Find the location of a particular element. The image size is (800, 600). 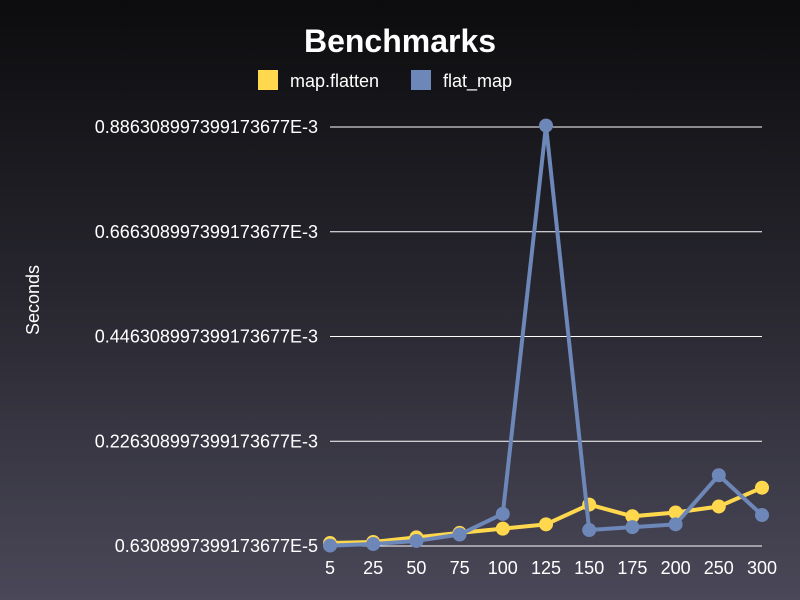

x-tick-label: 50 is located at coordinates (416, 568).